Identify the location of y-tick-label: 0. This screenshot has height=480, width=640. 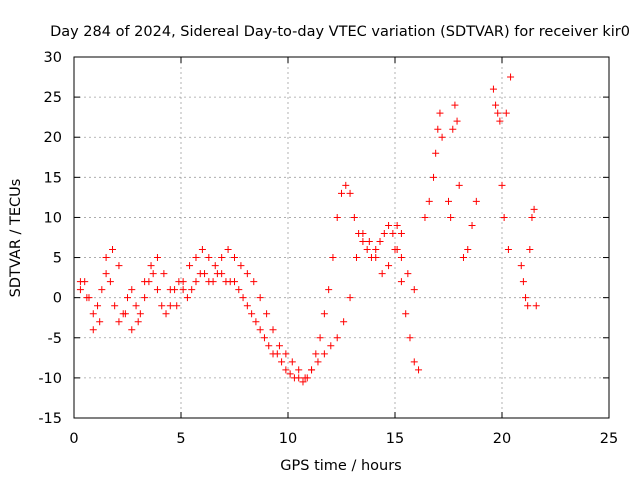
(57, 299).